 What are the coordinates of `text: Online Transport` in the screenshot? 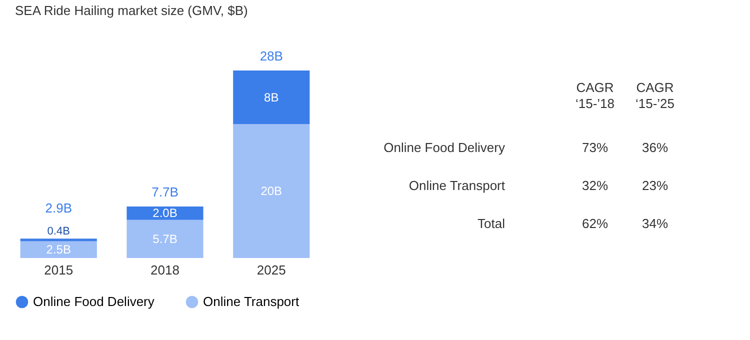 It's located at (457, 185).